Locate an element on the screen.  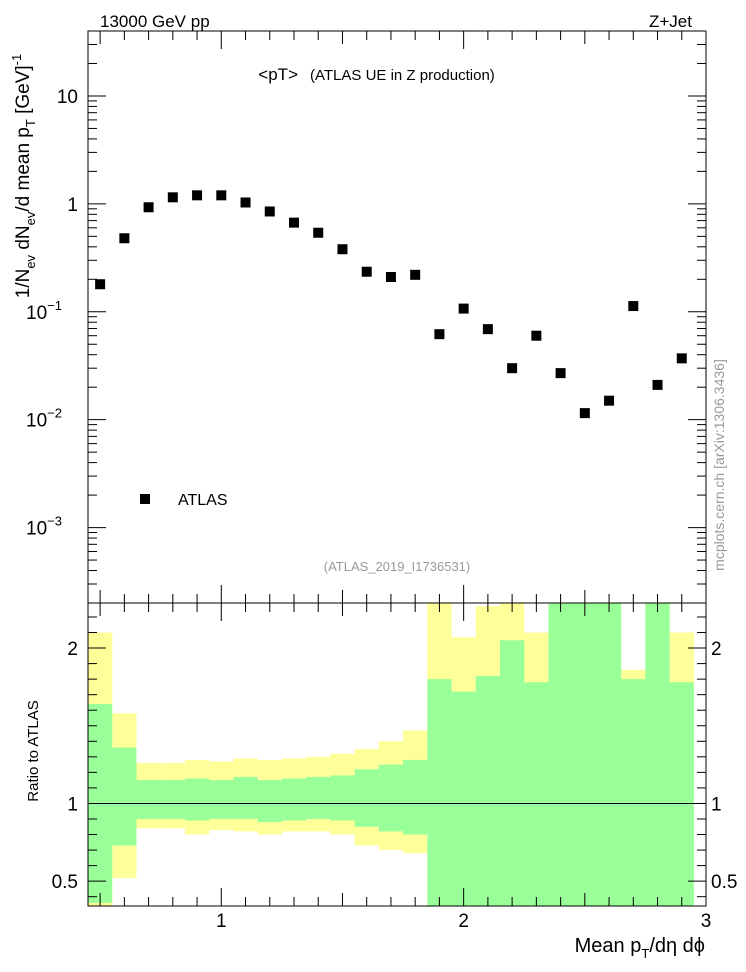
ratio-x-tick-label: 1 is located at coordinates (221, 921).